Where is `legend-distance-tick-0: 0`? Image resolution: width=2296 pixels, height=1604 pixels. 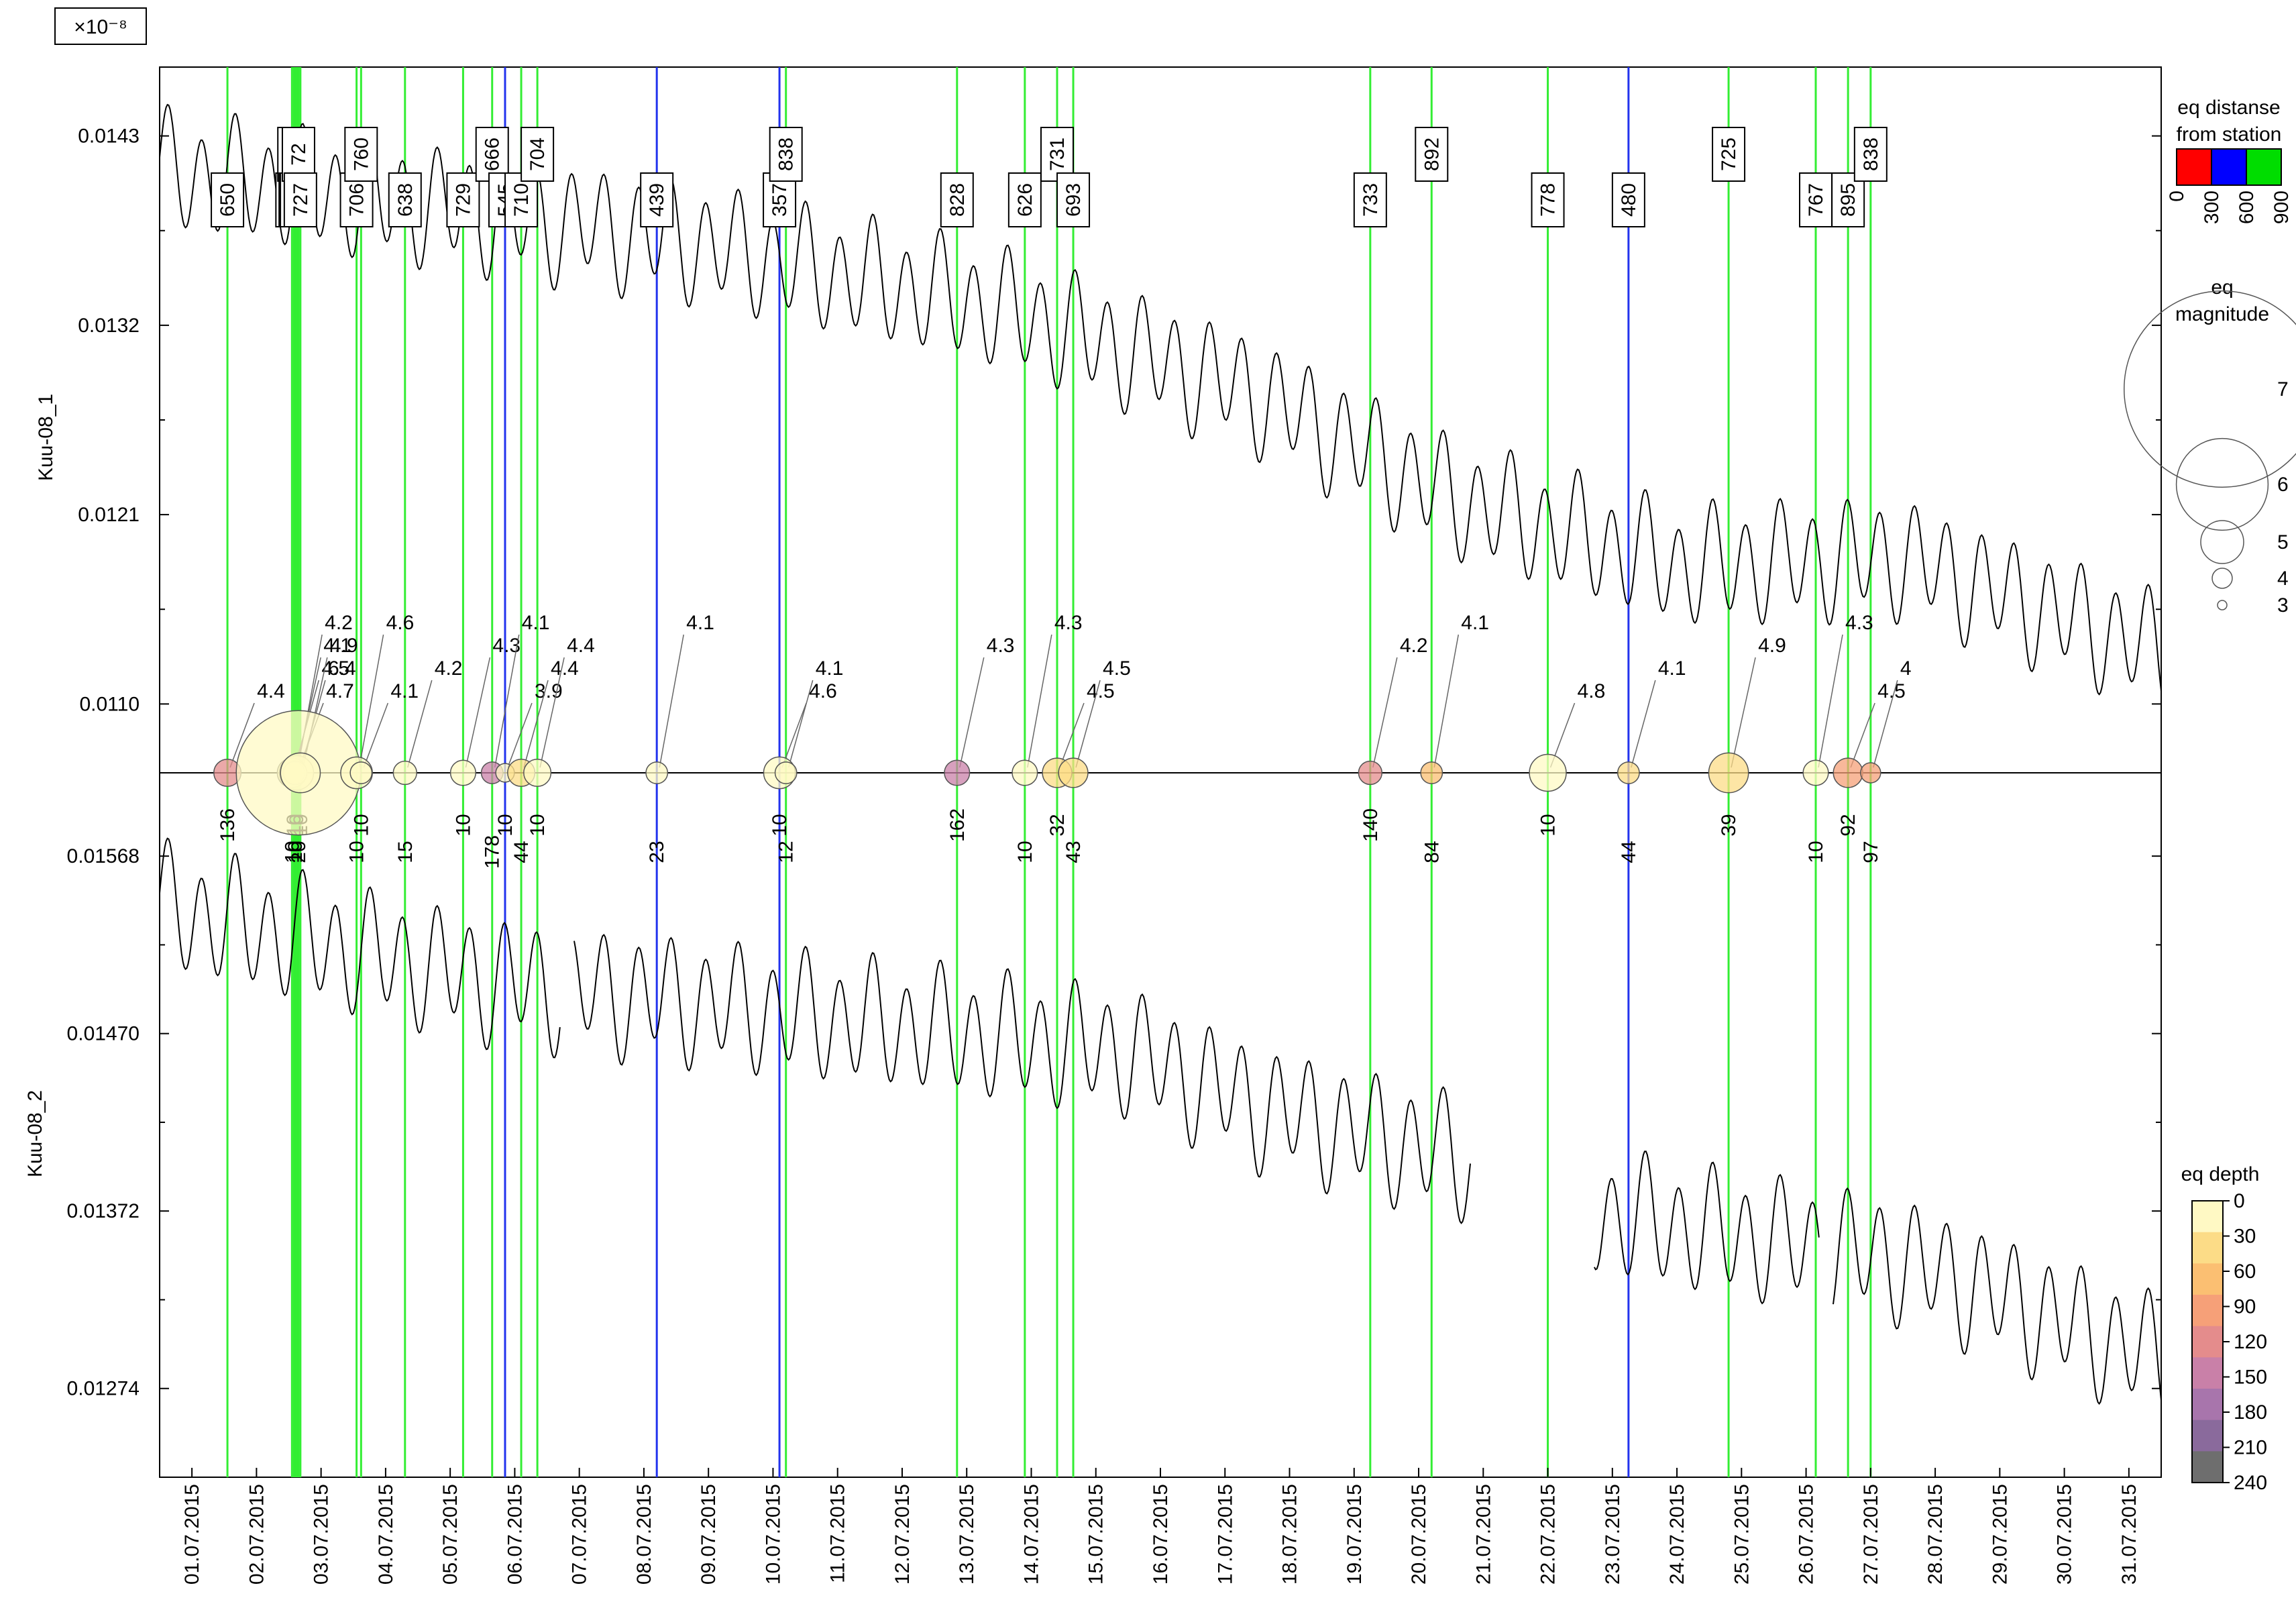
legend-distance-tick-0: 0 is located at coordinates (2177, 196).